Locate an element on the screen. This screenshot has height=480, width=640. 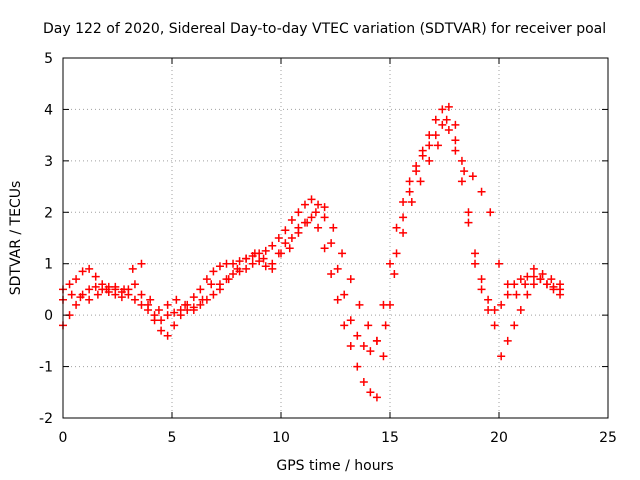
x-tick-label: 5 is located at coordinates (172, 438).